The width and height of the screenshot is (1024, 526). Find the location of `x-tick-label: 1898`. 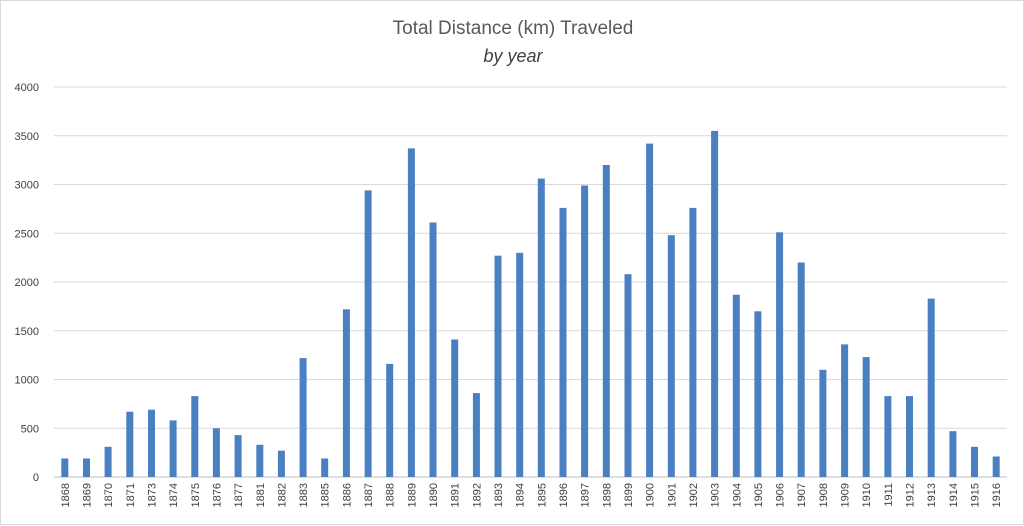

x-tick-label: 1898 is located at coordinates (607, 495).